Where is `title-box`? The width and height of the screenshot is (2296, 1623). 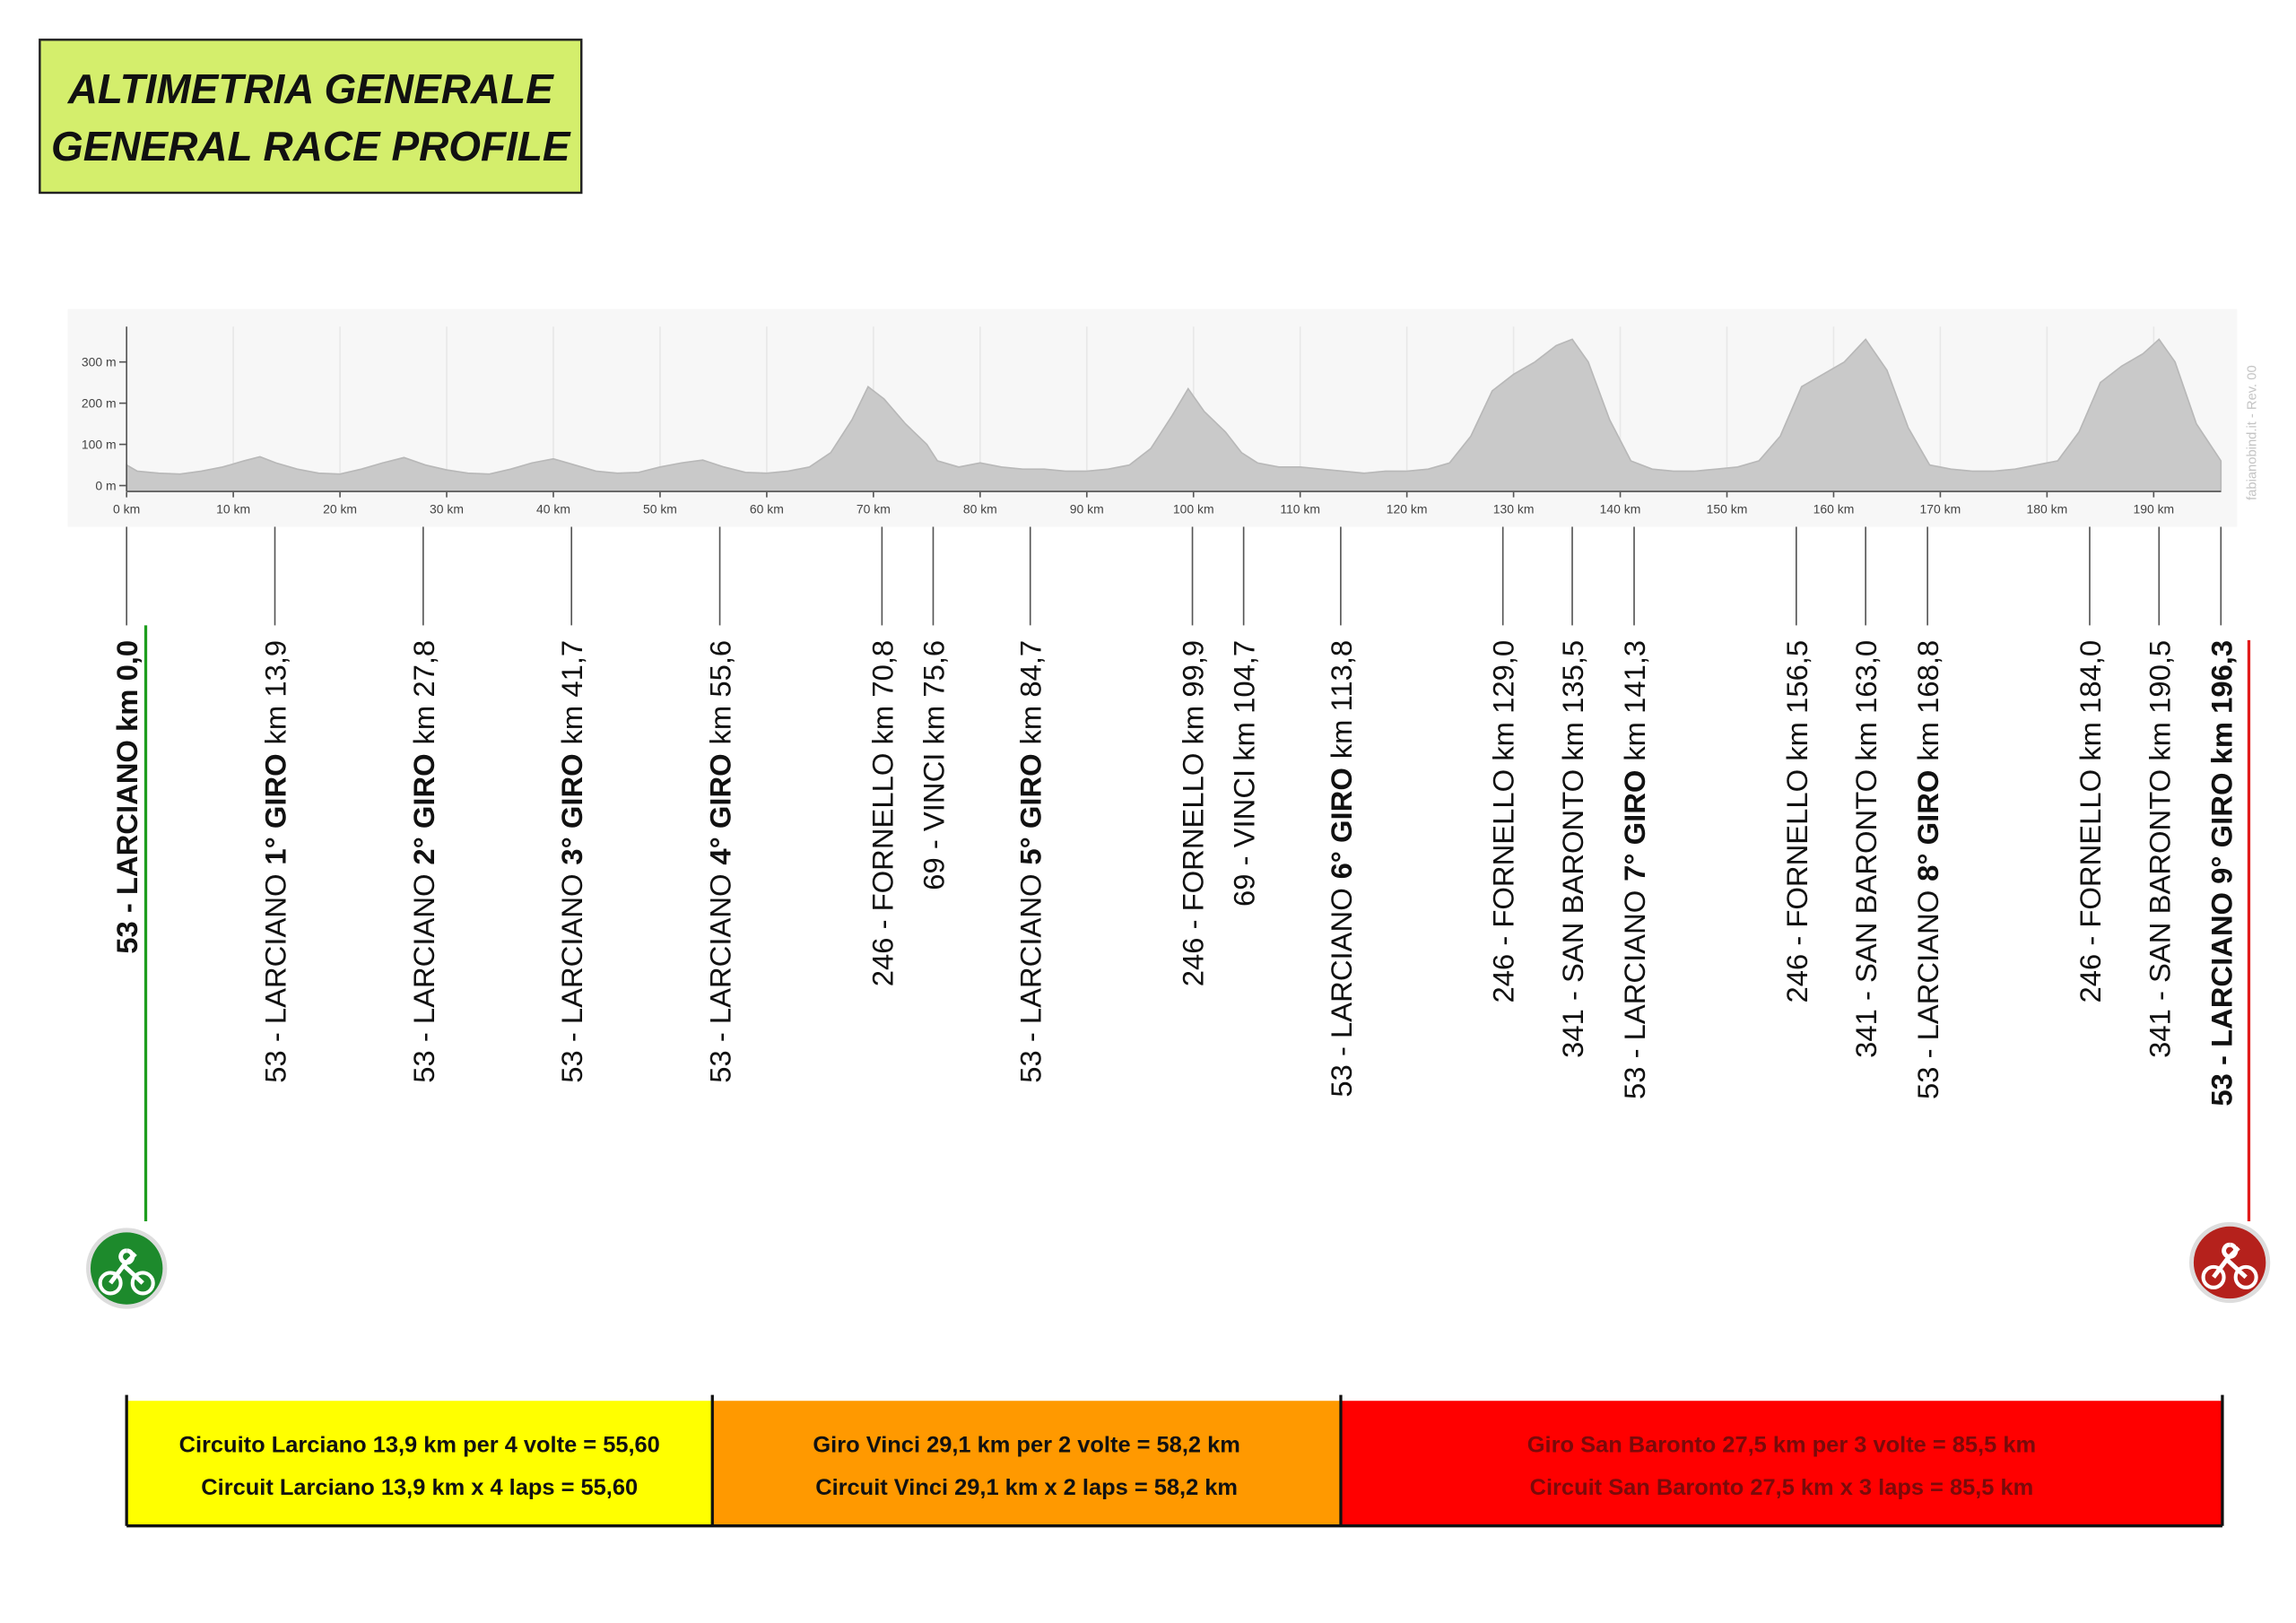
title-box is located at coordinates (311, 117).